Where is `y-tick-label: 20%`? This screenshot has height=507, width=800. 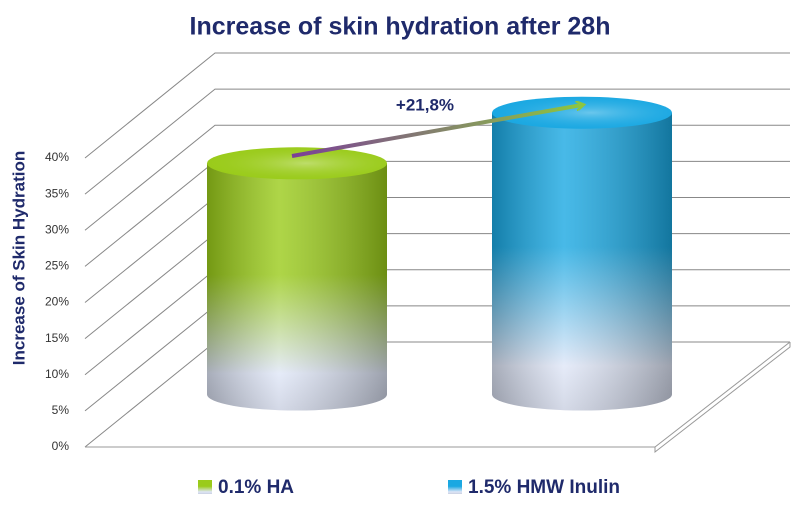 y-tick-label: 20% is located at coordinates (57, 302).